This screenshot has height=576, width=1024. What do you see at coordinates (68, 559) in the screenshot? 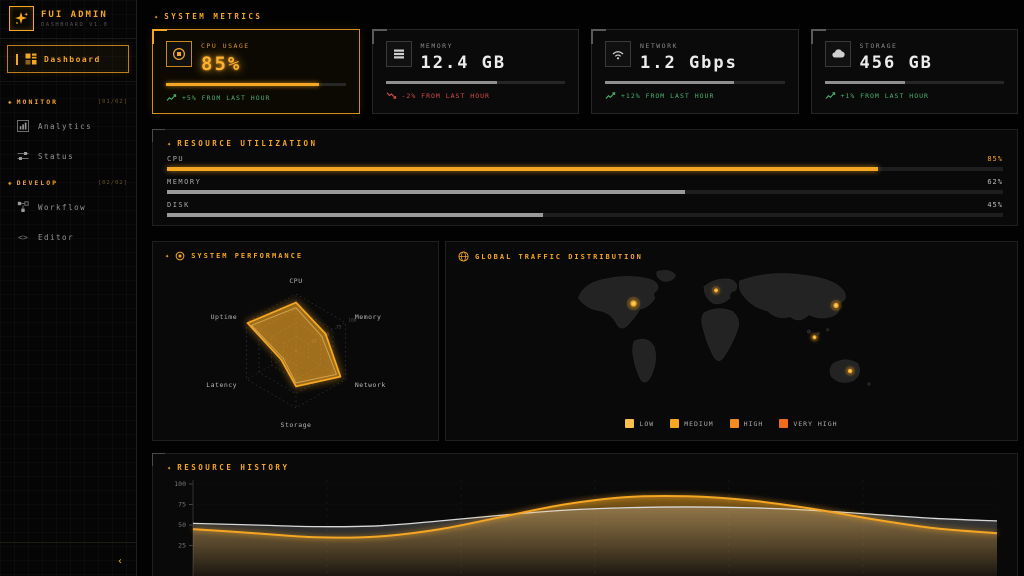
I see `sidebar-footer: ‹` at bounding box center [68, 559].